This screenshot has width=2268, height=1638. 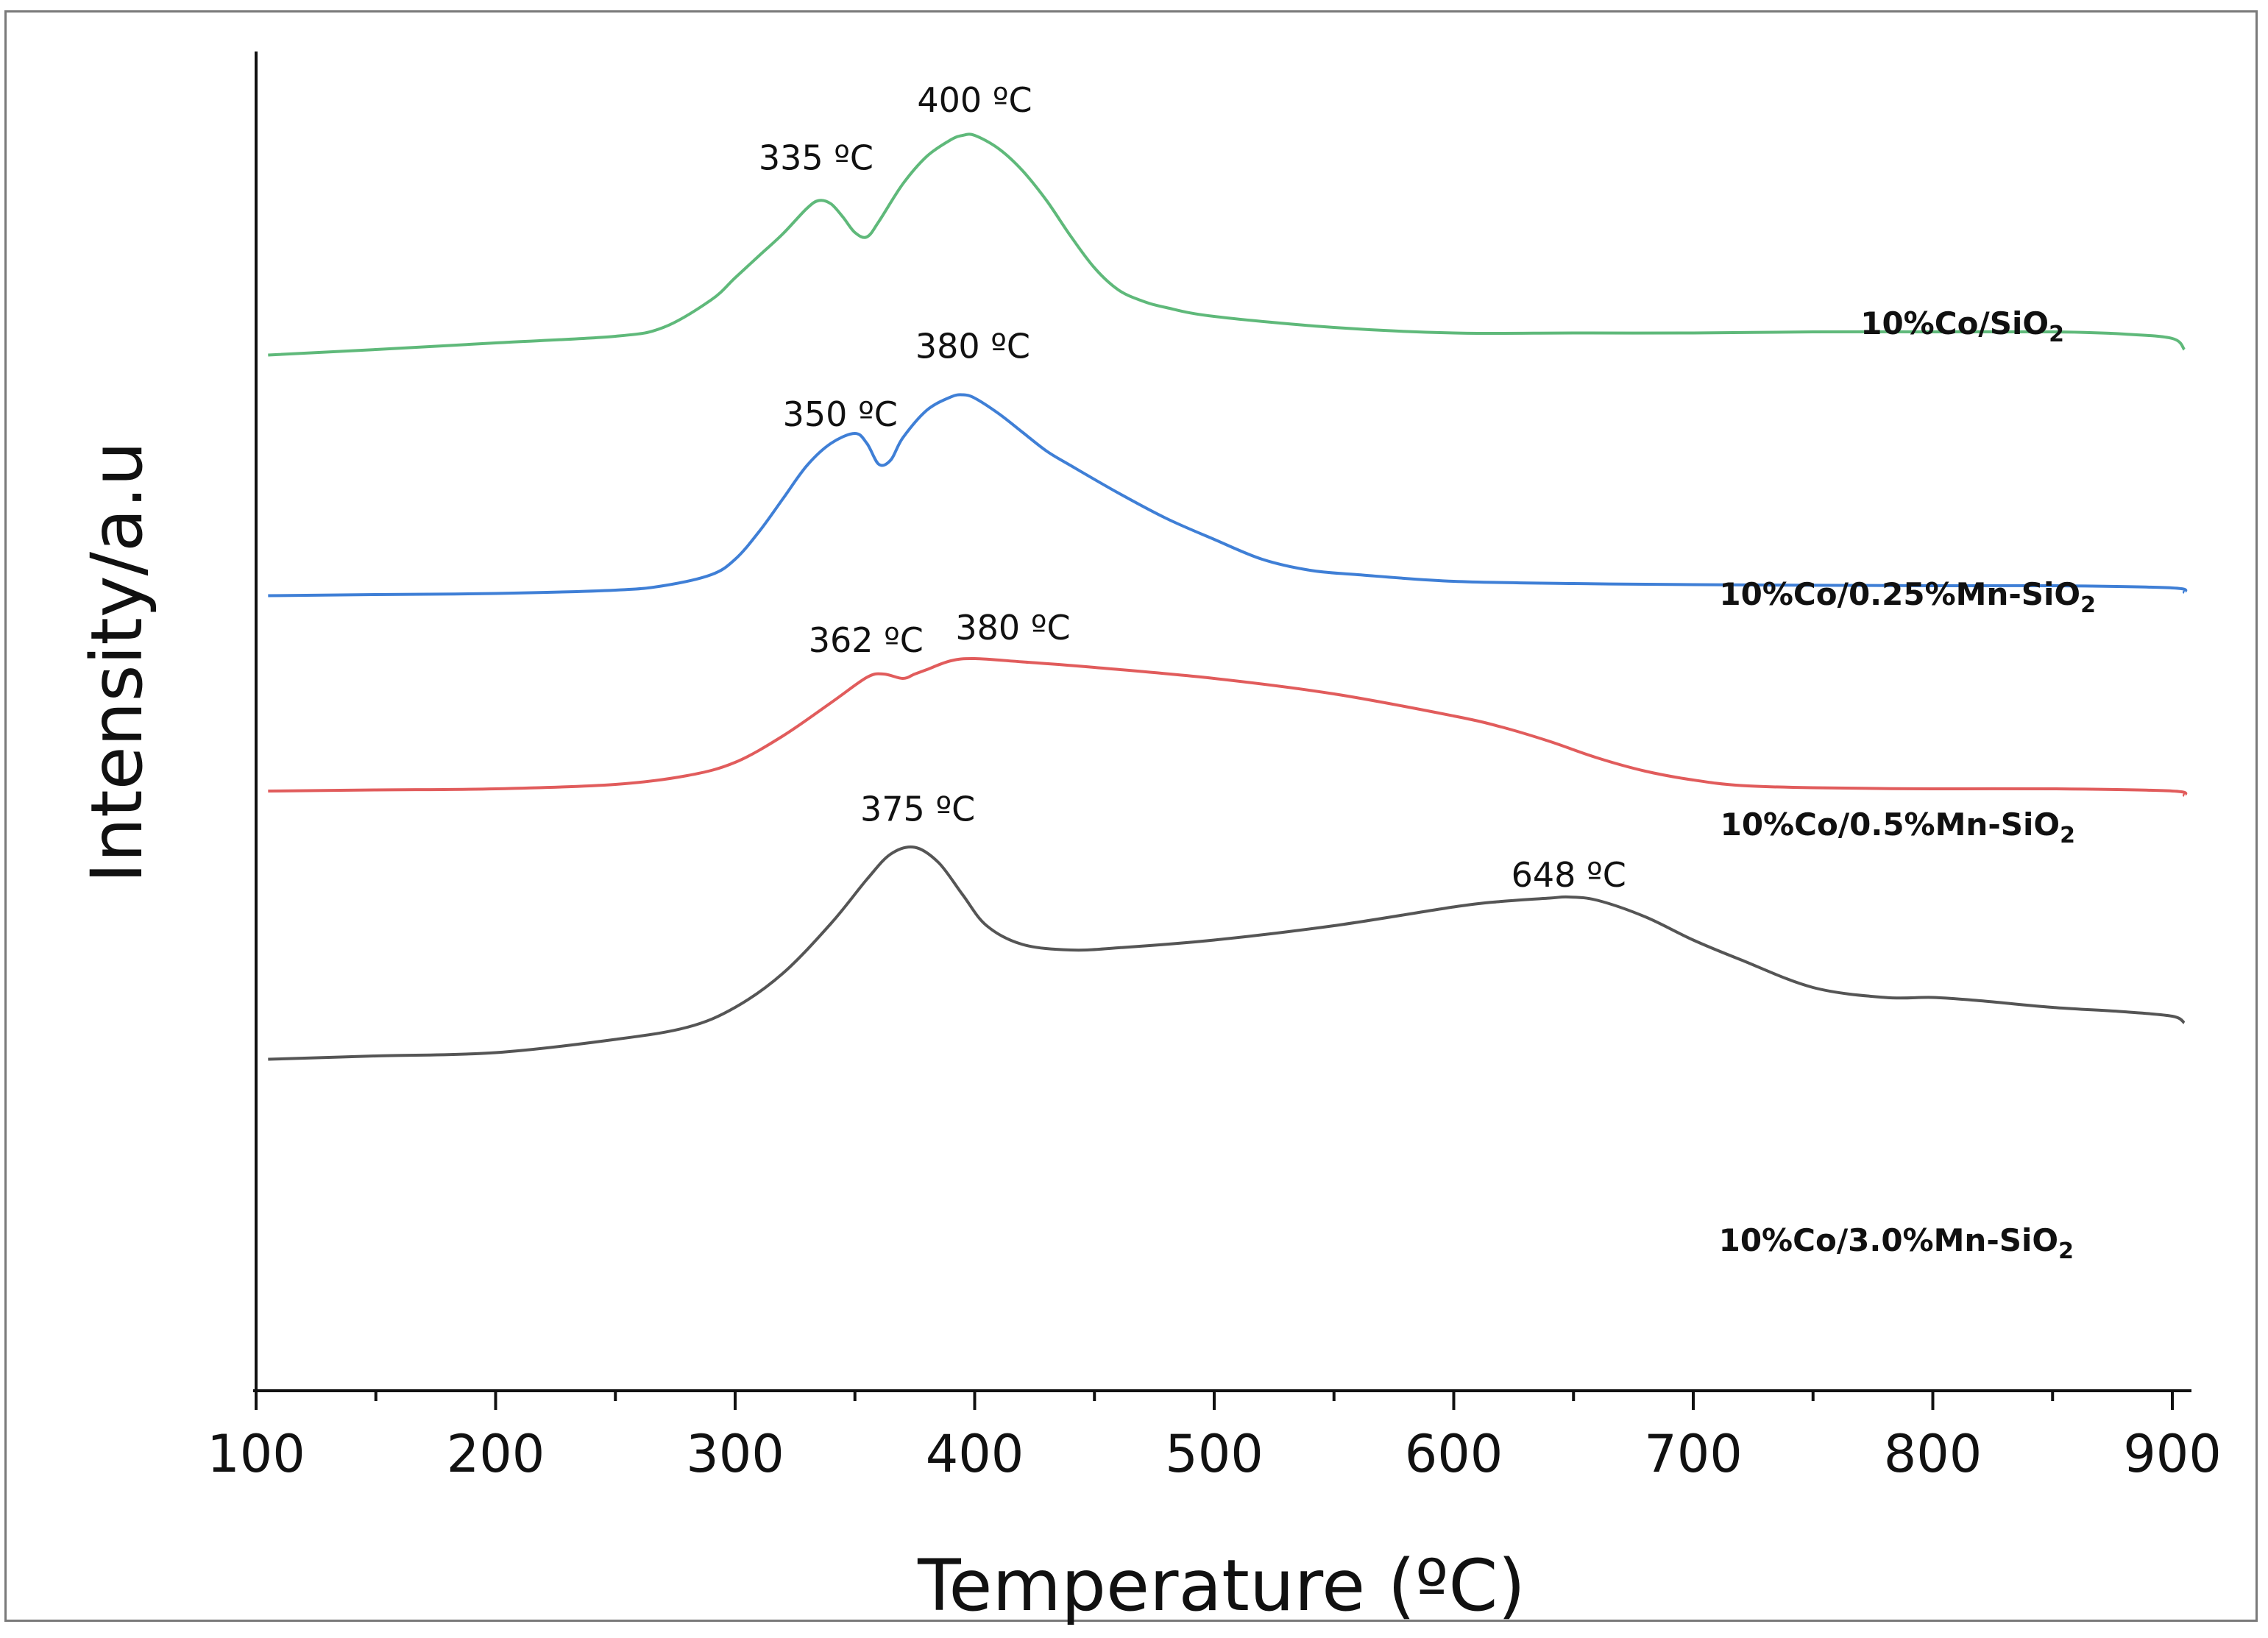 What do you see at coordinates (2172, 1454) in the screenshot?
I see `x-tick-label: 900` at bounding box center [2172, 1454].